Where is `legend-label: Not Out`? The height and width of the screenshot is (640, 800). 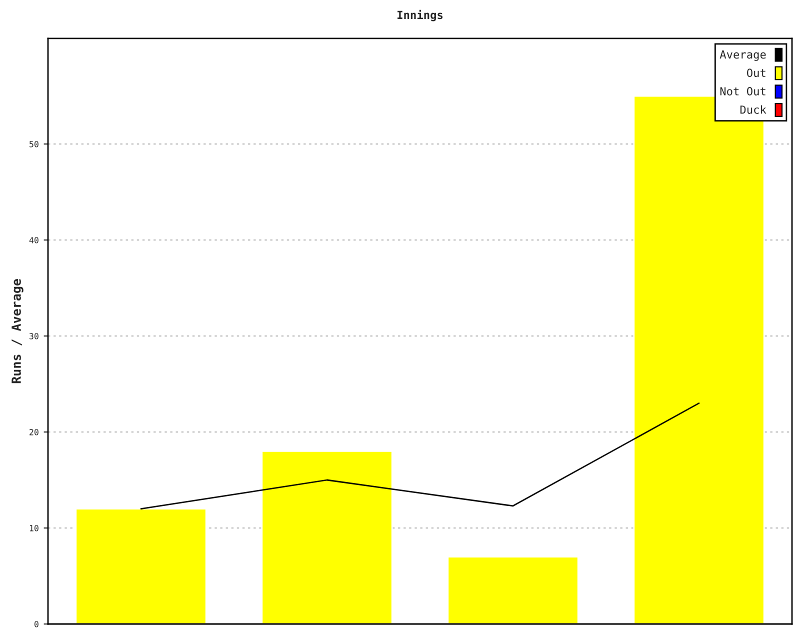
legend-label: Not Out is located at coordinates (743, 91).